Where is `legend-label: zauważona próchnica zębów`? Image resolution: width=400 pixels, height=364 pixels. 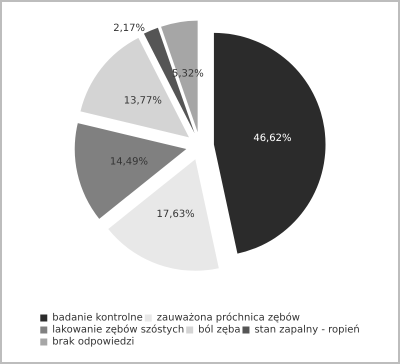 legend-label: zauważona próchnica zębów is located at coordinates (228, 318).